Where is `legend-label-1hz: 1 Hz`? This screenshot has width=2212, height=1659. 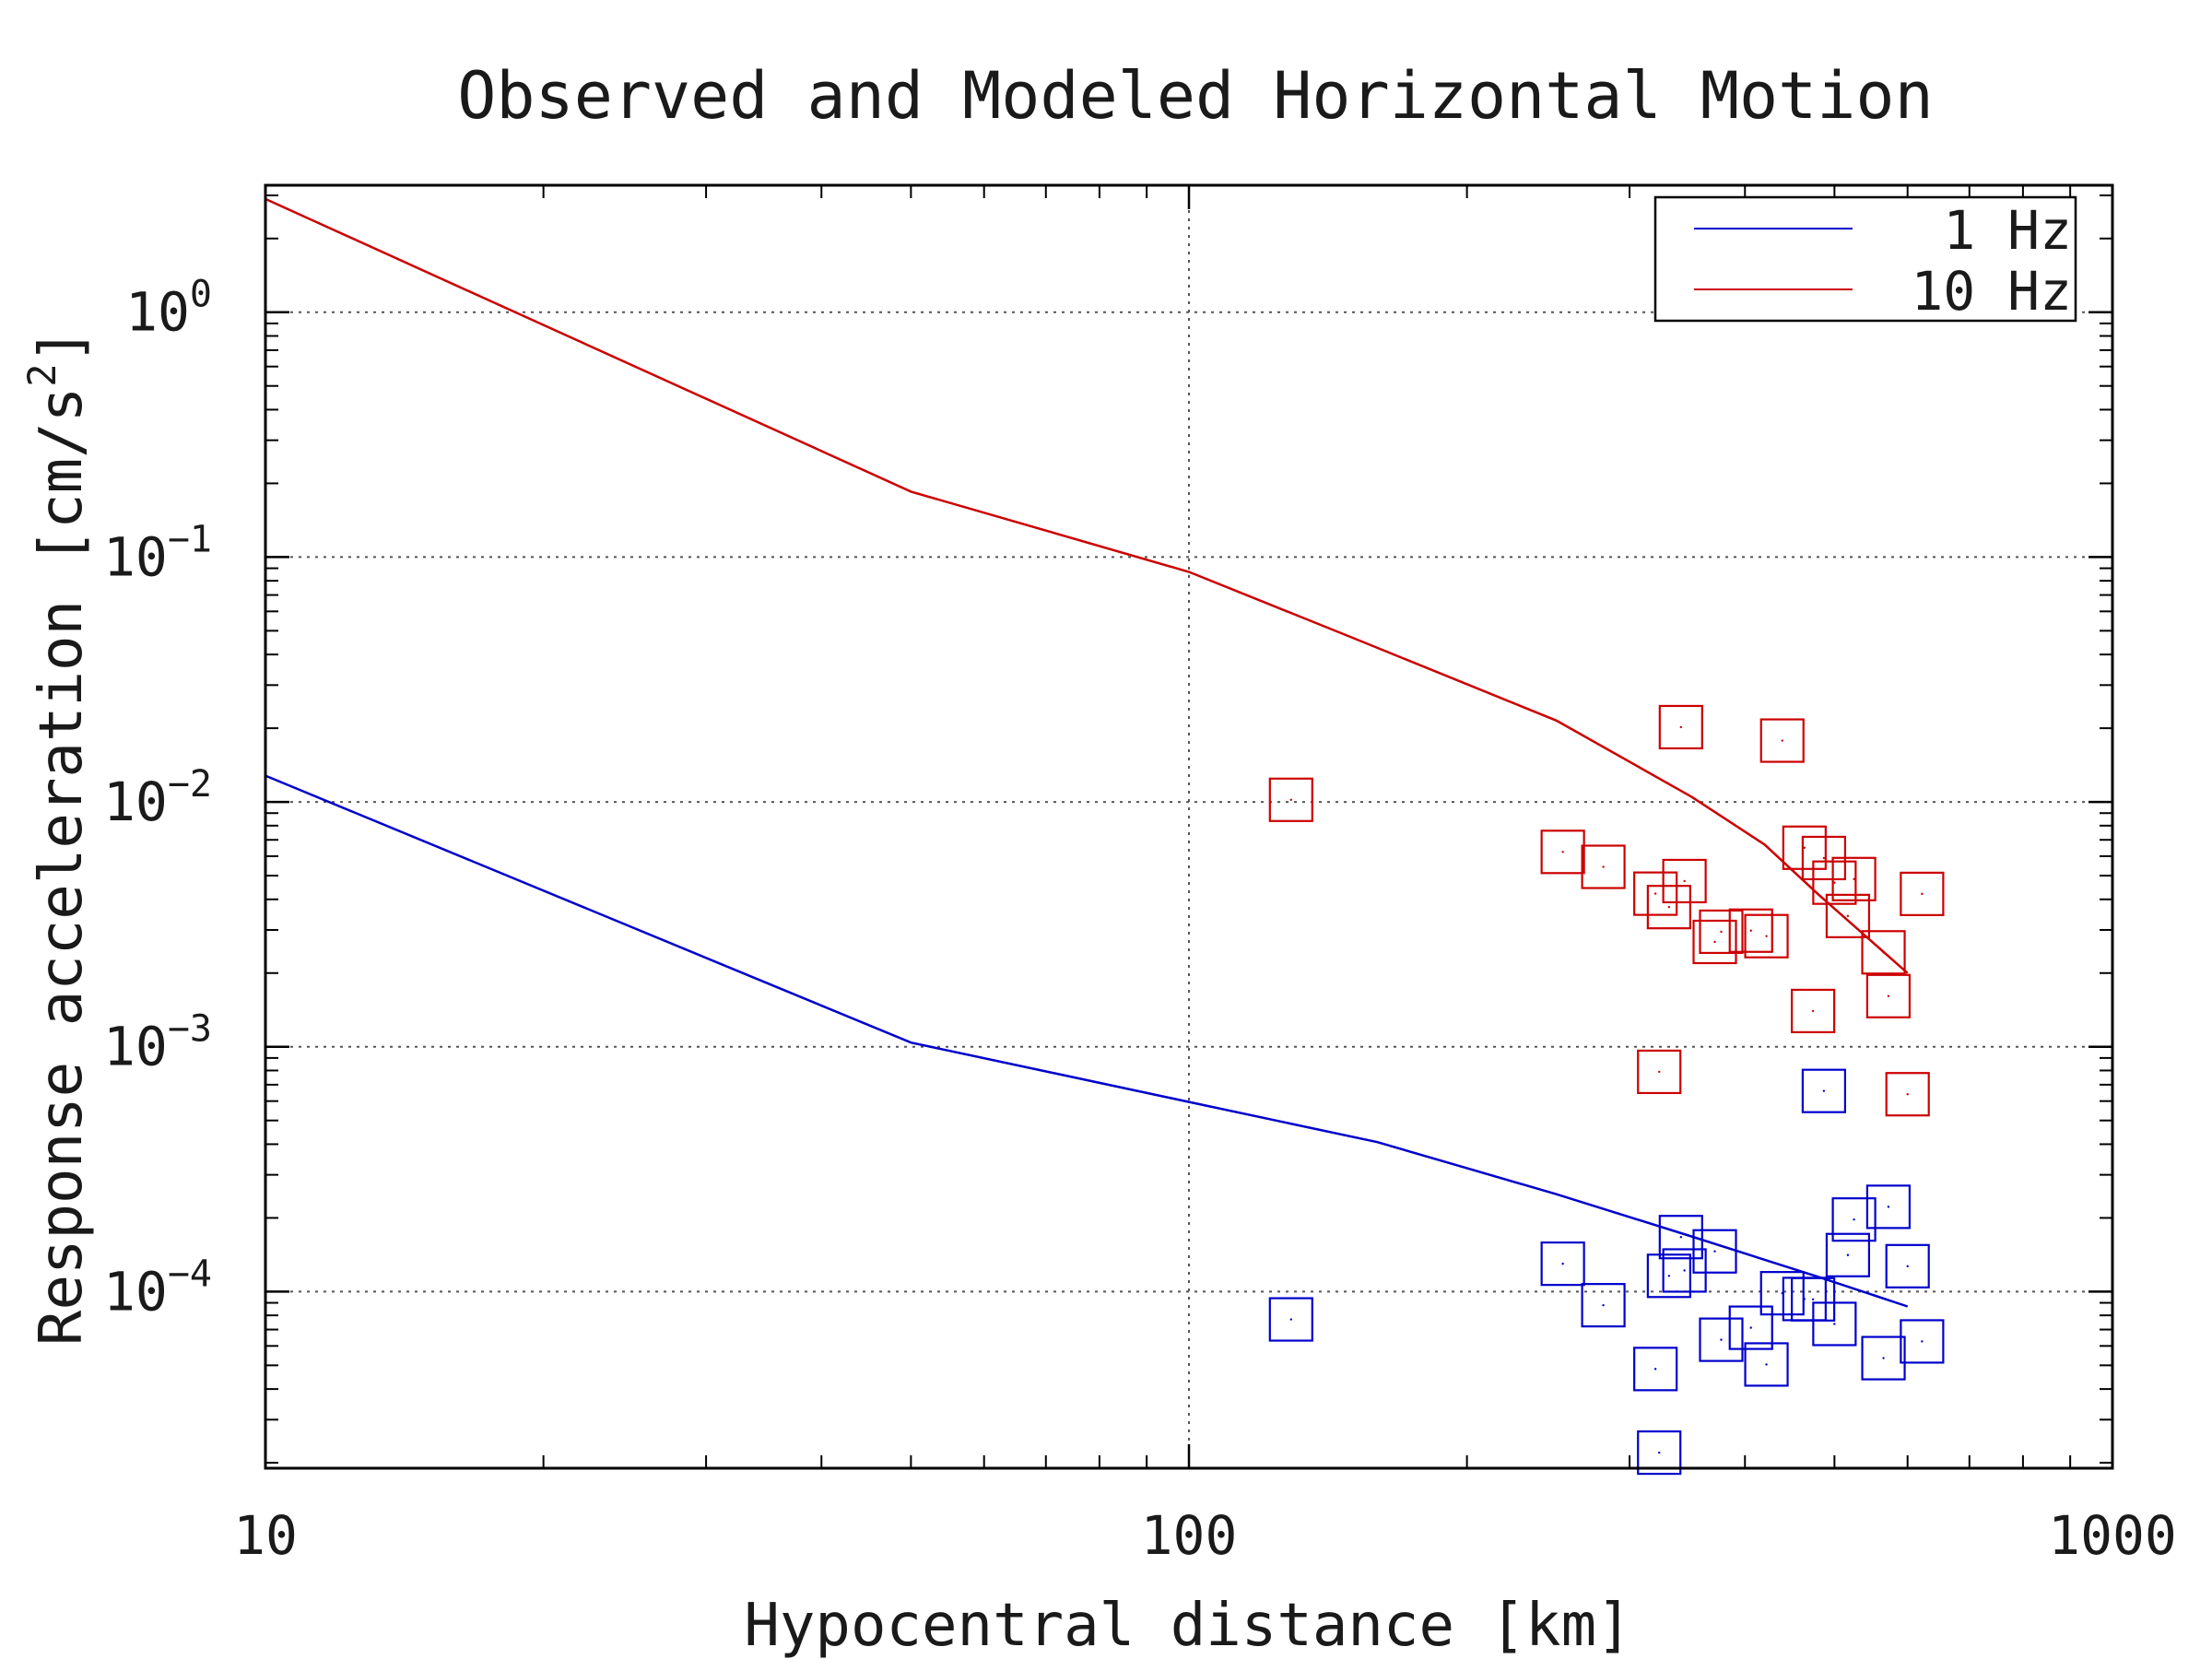 legend-label-1hz: 1 Hz is located at coordinates (2007, 230).